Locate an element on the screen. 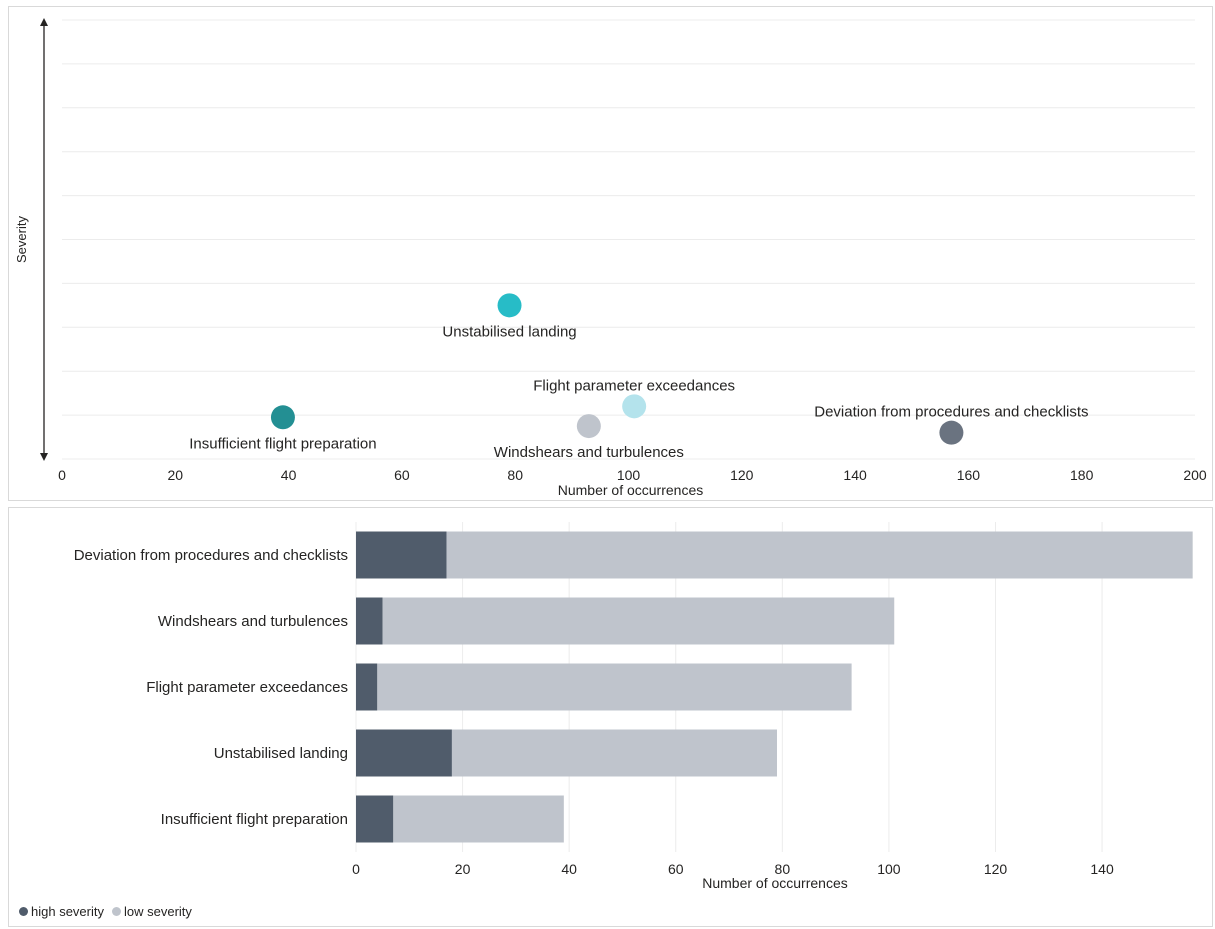 The width and height of the screenshot is (1215, 929). x-tick-label: 140 is located at coordinates (855, 475).